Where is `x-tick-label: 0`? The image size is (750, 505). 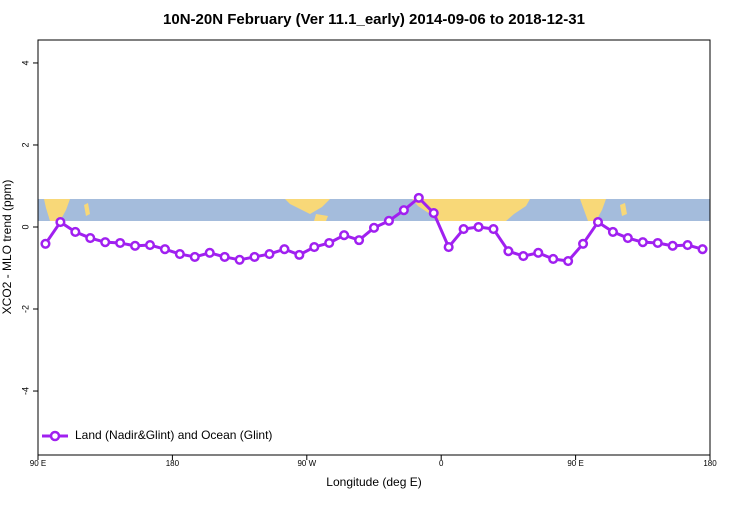
x-tick-label: 0 is located at coordinates (441, 463).